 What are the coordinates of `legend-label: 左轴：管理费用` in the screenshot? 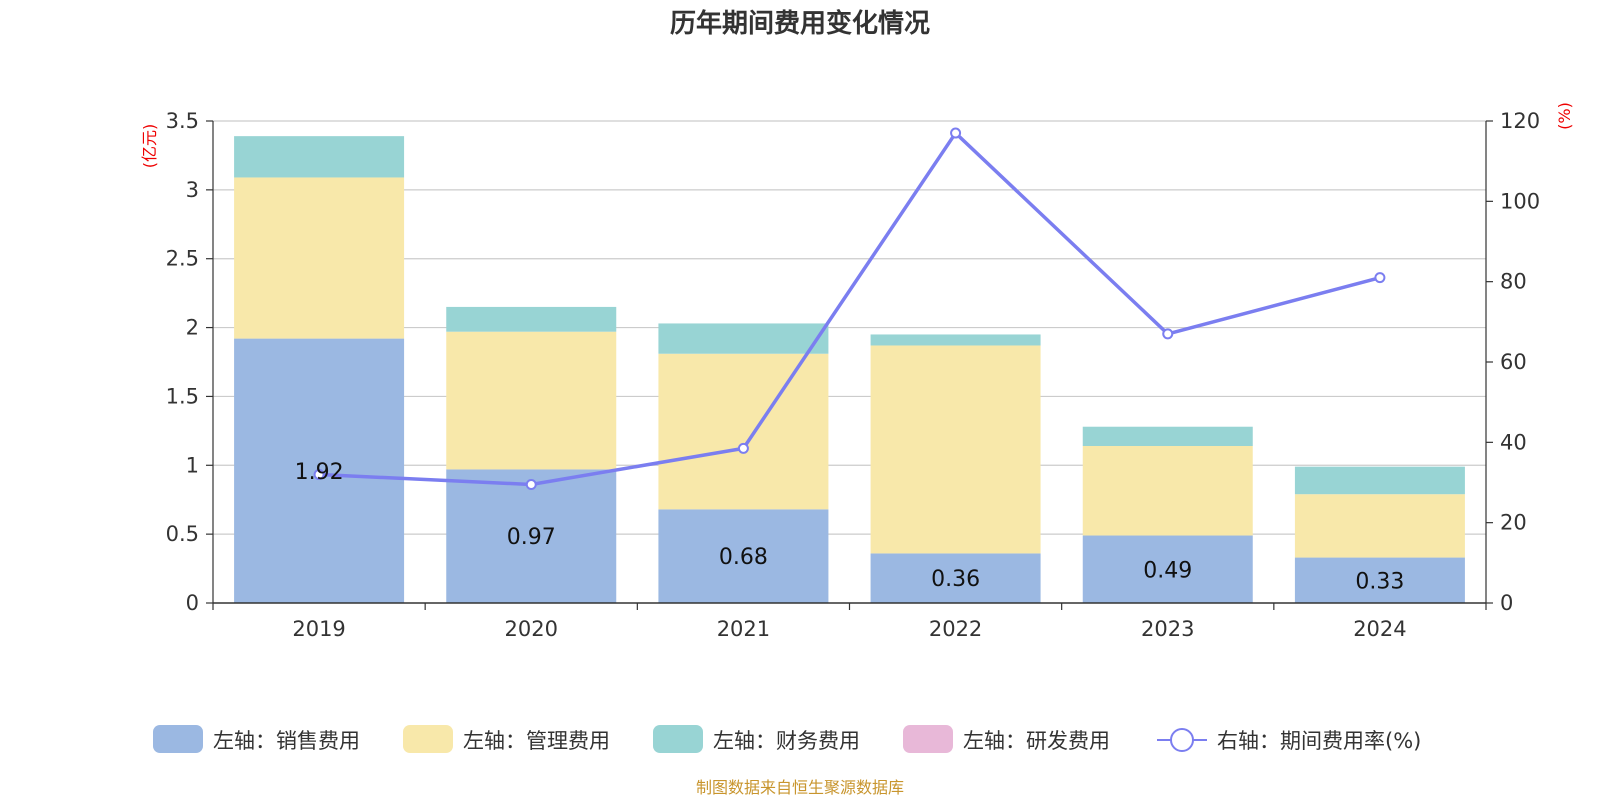 It's located at (536, 741).